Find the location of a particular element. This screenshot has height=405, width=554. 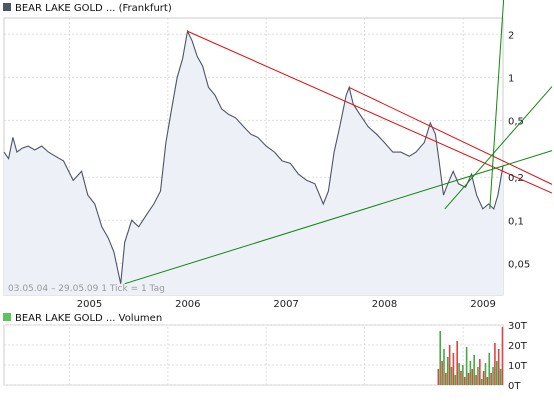

volume-y-tick-label: 30T is located at coordinates (518, 326).